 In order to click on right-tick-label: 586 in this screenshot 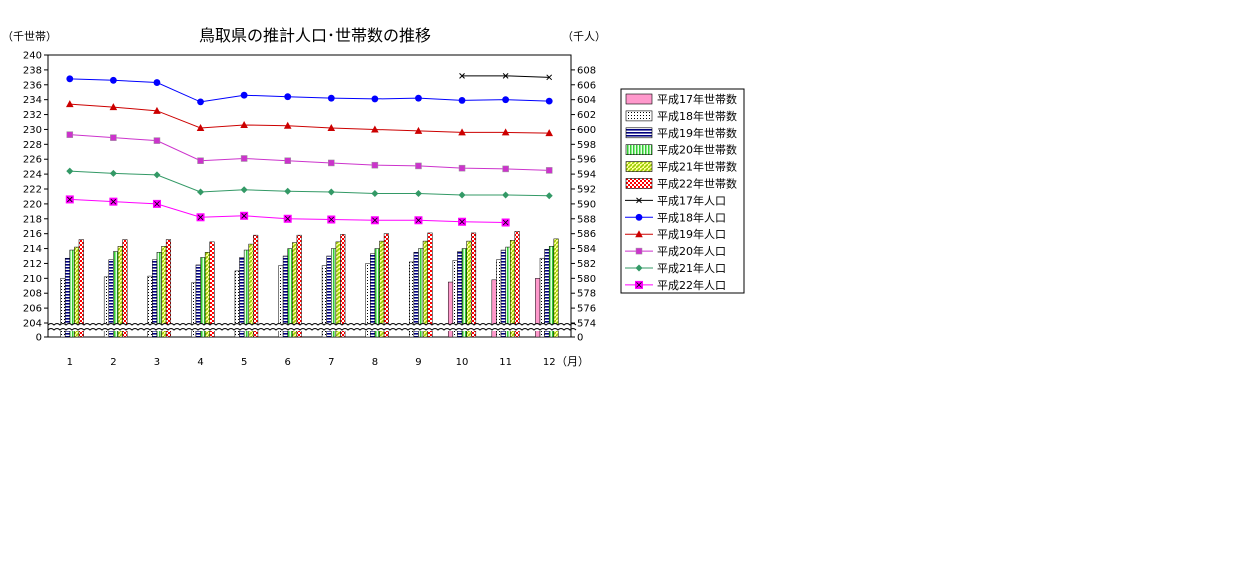, I will do `click(586, 234)`.